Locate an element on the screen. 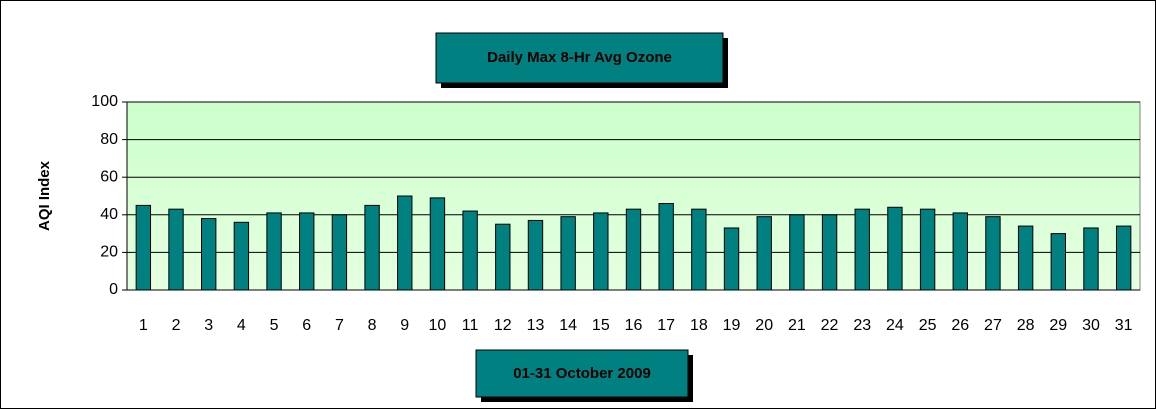 The image size is (1156, 409). x-tick-label: 27 is located at coordinates (993, 325).